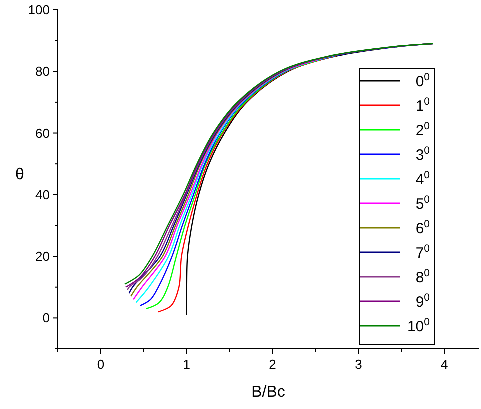 This screenshot has width=481, height=409. I want to click on y-tick-label: 20, so click(43, 256).